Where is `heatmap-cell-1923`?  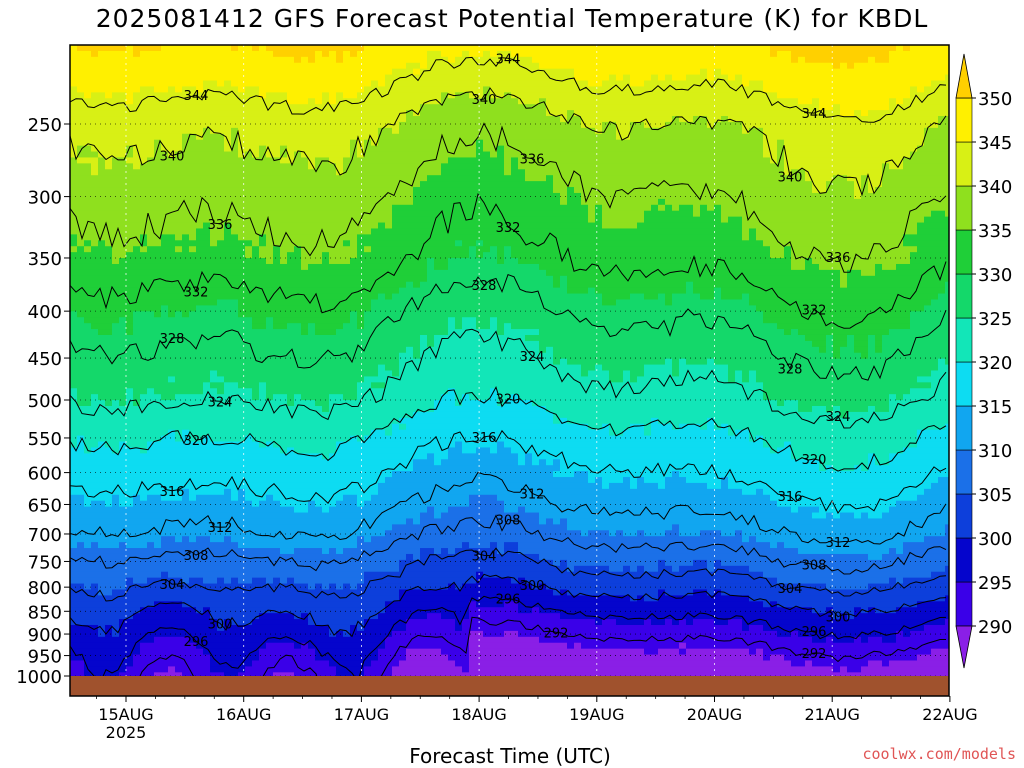 heatmap-cell-1923 is located at coordinates (193, 362).